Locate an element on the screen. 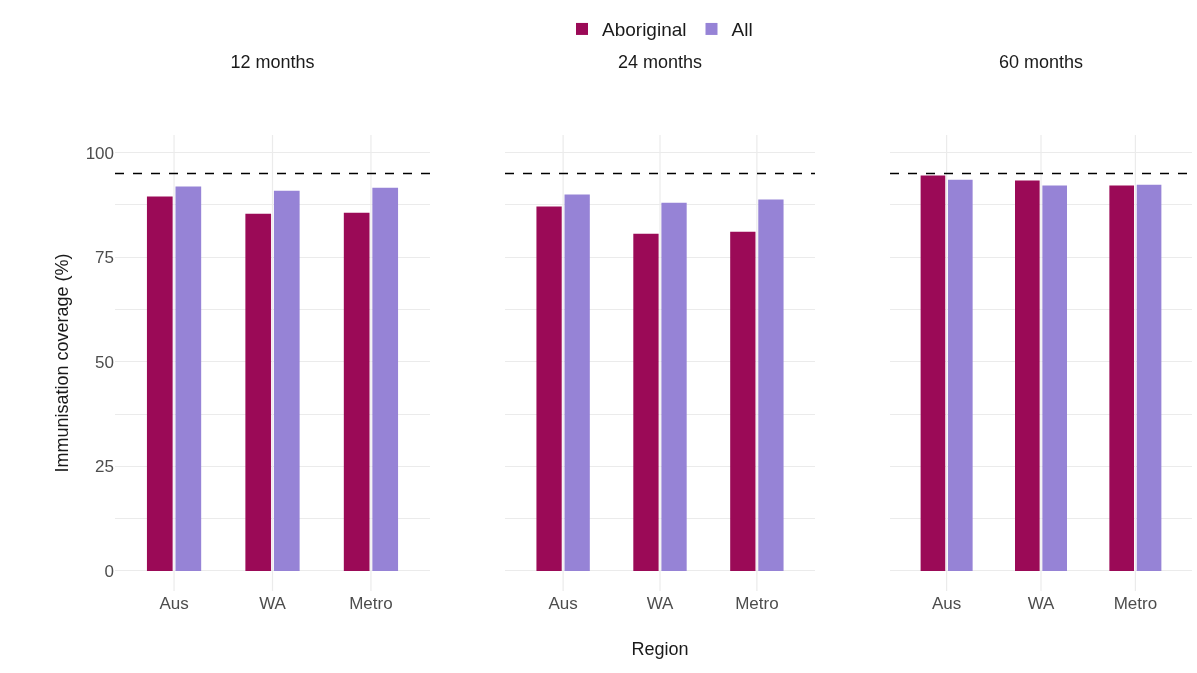  legend-label: All is located at coordinates (742, 30).